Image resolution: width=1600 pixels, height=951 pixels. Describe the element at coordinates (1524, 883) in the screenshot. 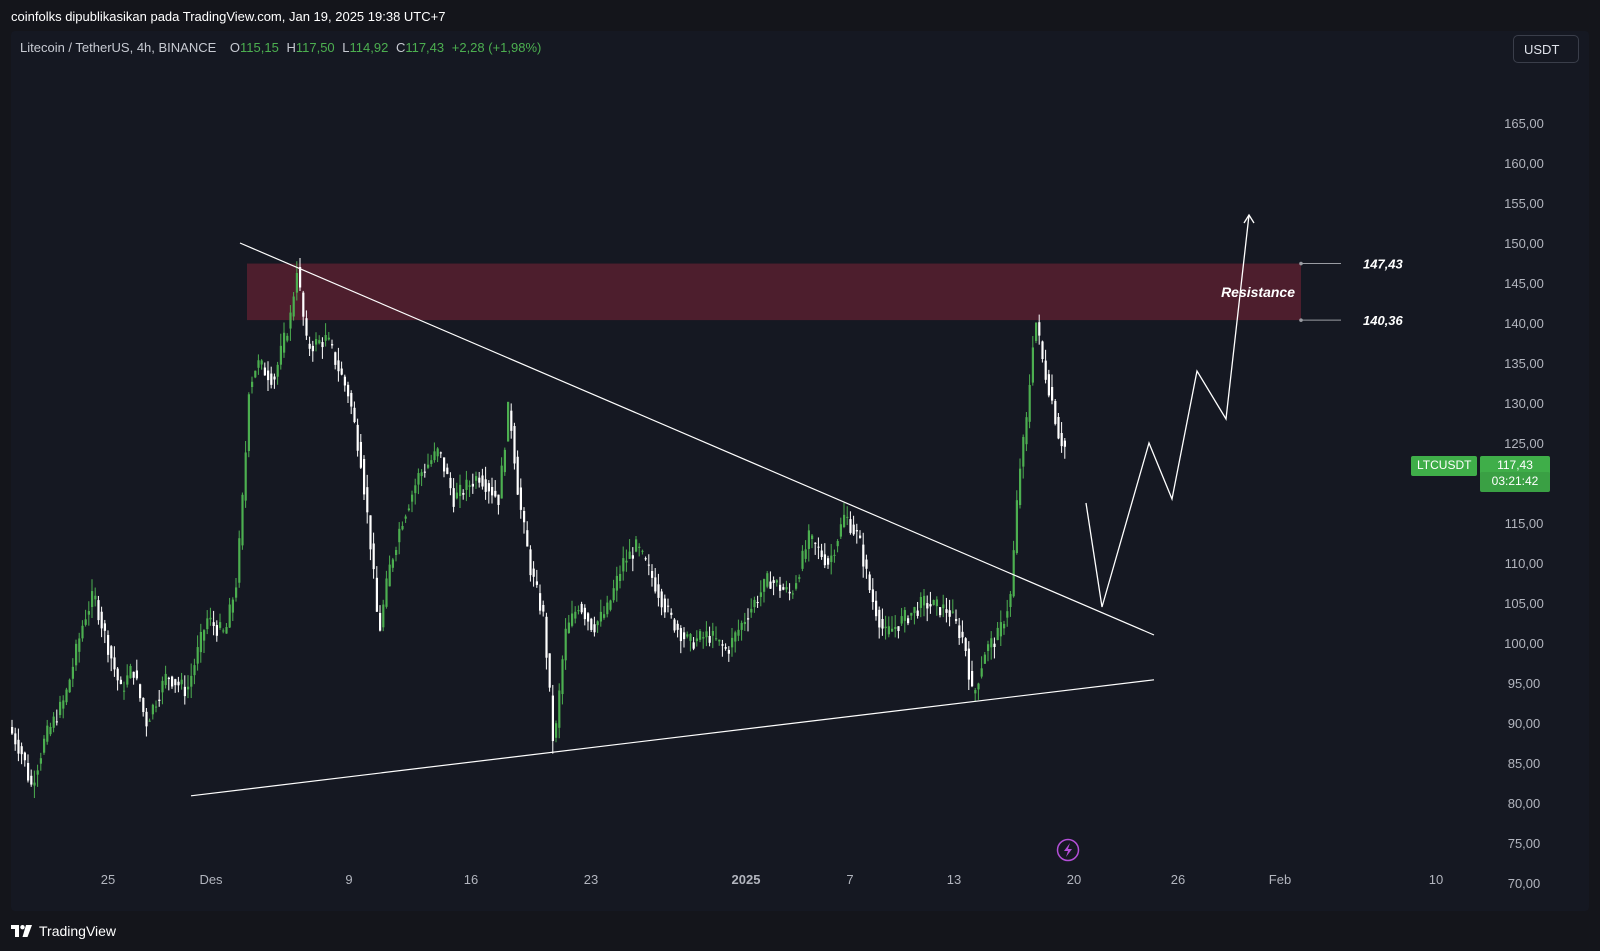

I see `y-tick-label: 70,00` at that location.